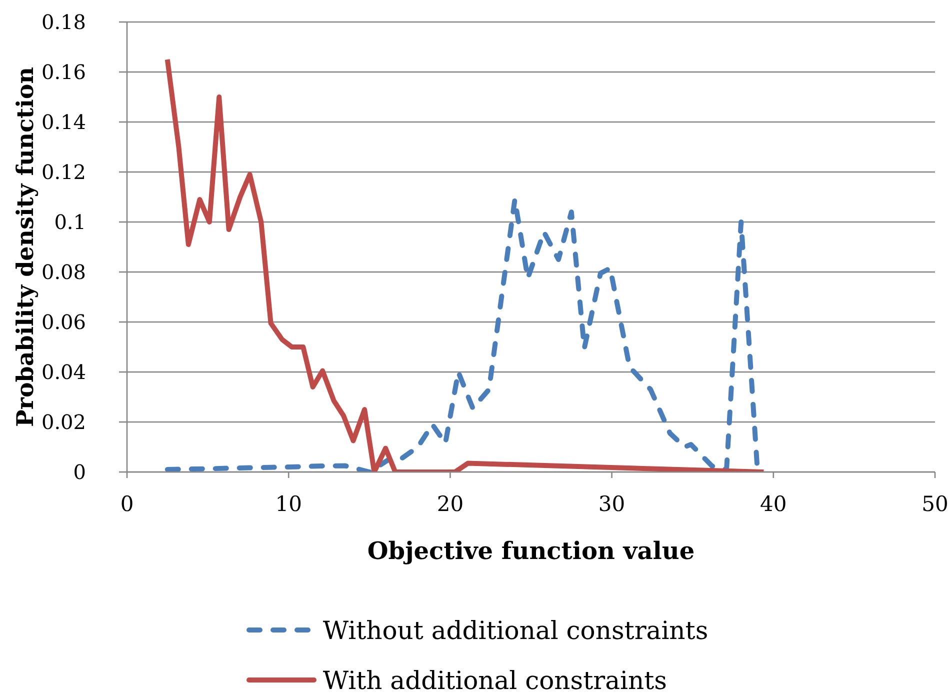  What do you see at coordinates (773, 504) in the screenshot?
I see `x-tick-label: 40` at bounding box center [773, 504].